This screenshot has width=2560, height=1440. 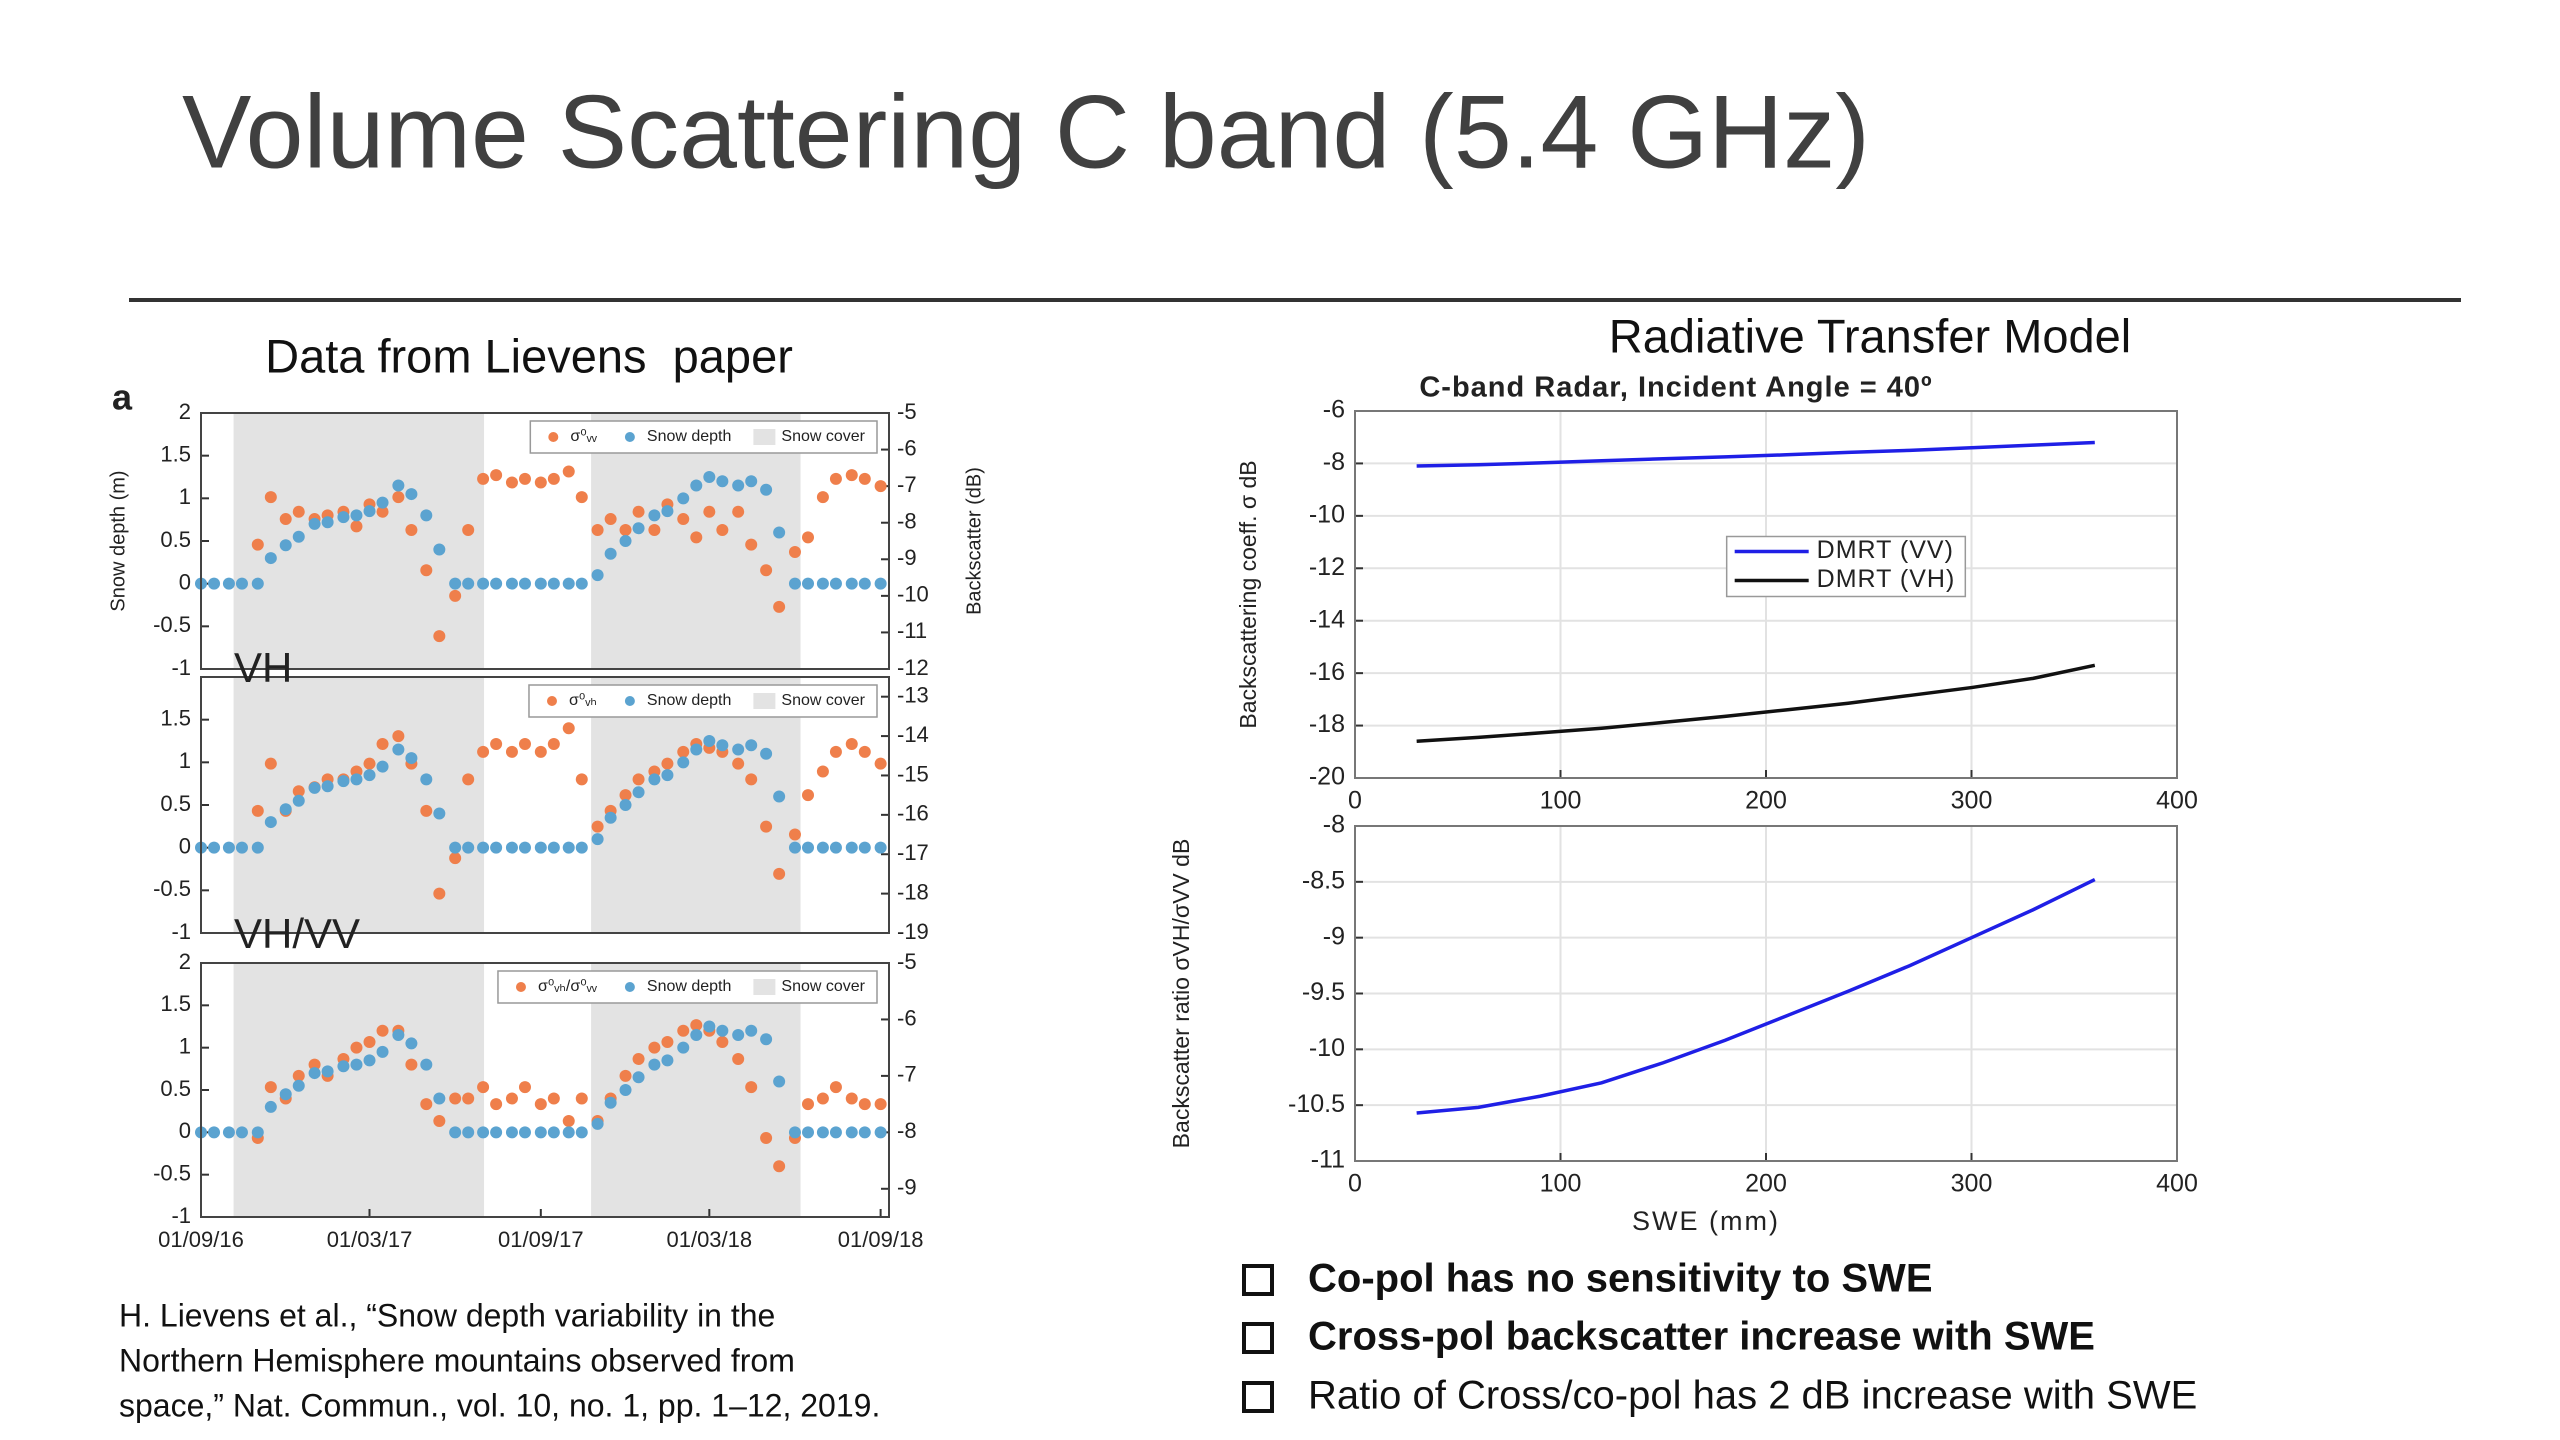 I want to click on legend-box, so click(x=687, y=987).